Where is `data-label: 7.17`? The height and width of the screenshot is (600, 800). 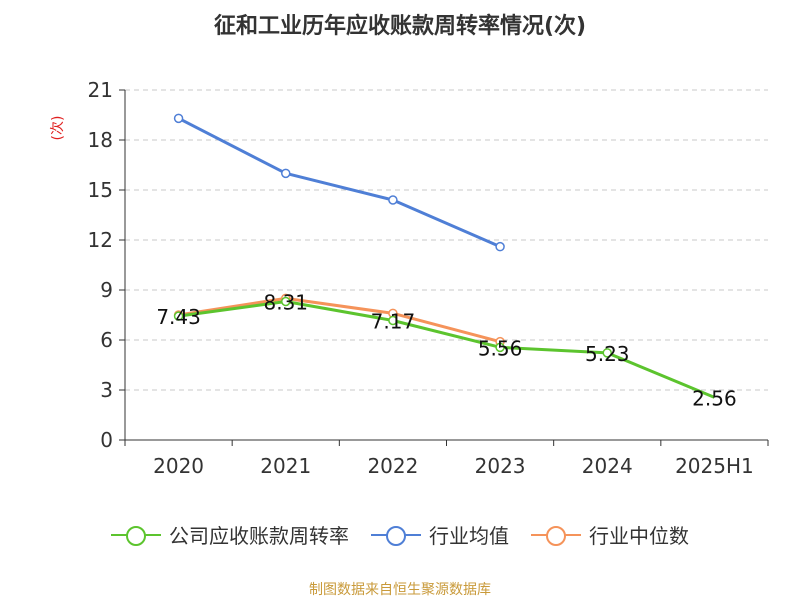
data-label: 7.17 is located at coordinates (393, 322).